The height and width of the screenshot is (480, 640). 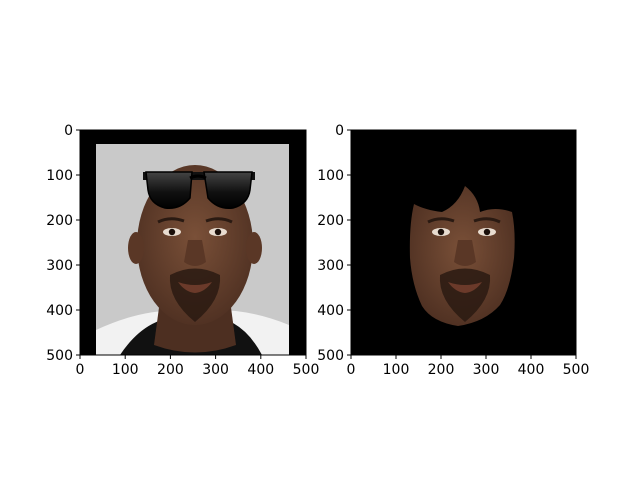 What do you see at coordinates (195, 295) in the screenshot?
I see `beard` at bounding box center [195, 295].